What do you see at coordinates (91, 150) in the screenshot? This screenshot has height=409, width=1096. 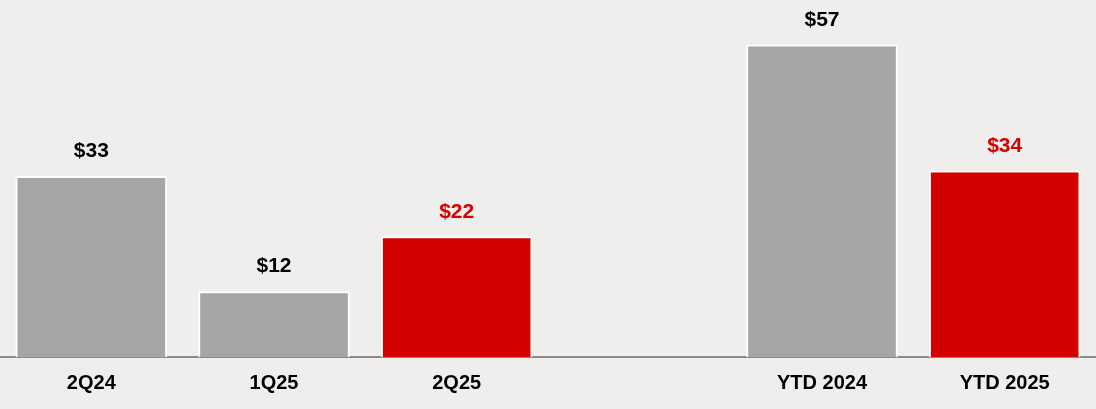 I see `data-label: $33` at bounding box center [91, 150].